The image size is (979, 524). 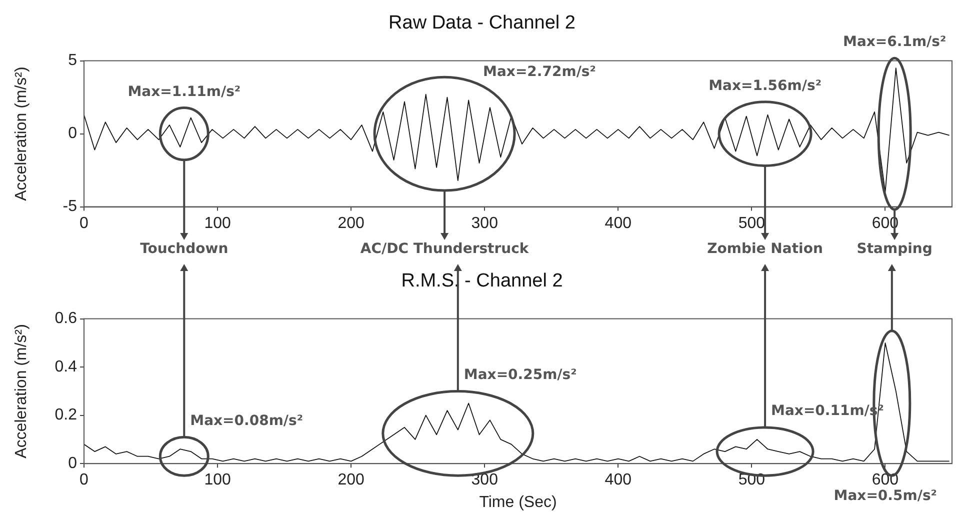 What do you see at coordinates (246, 421) in the screenshot?
I see `annotation: Max=0.08m/s²` at bounding box center [246, 421].